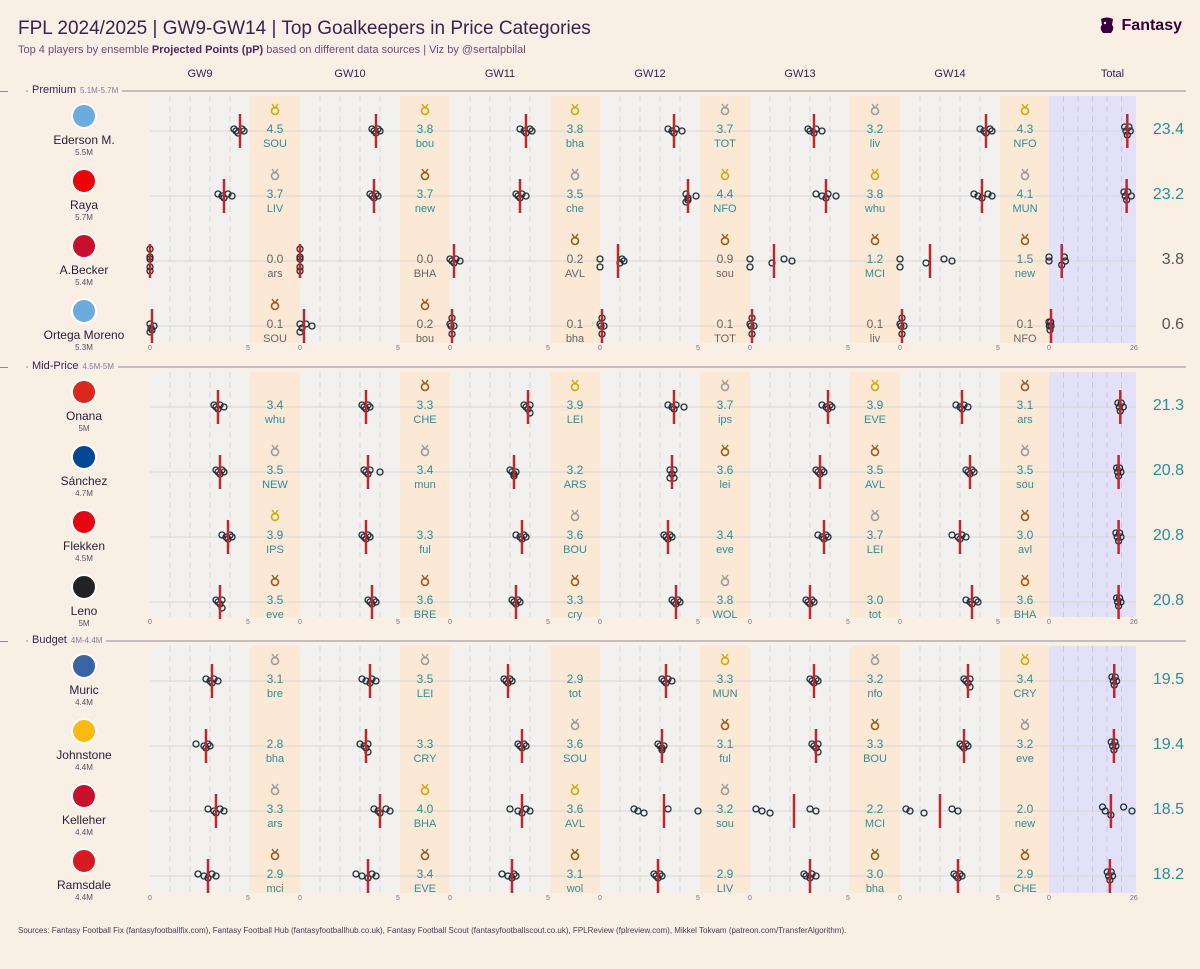 This screenshot has height=969, width=1200. Describe the element at coordinates (275, 209) in the screenshot. I see `gw-opponent: LIV` at that location.